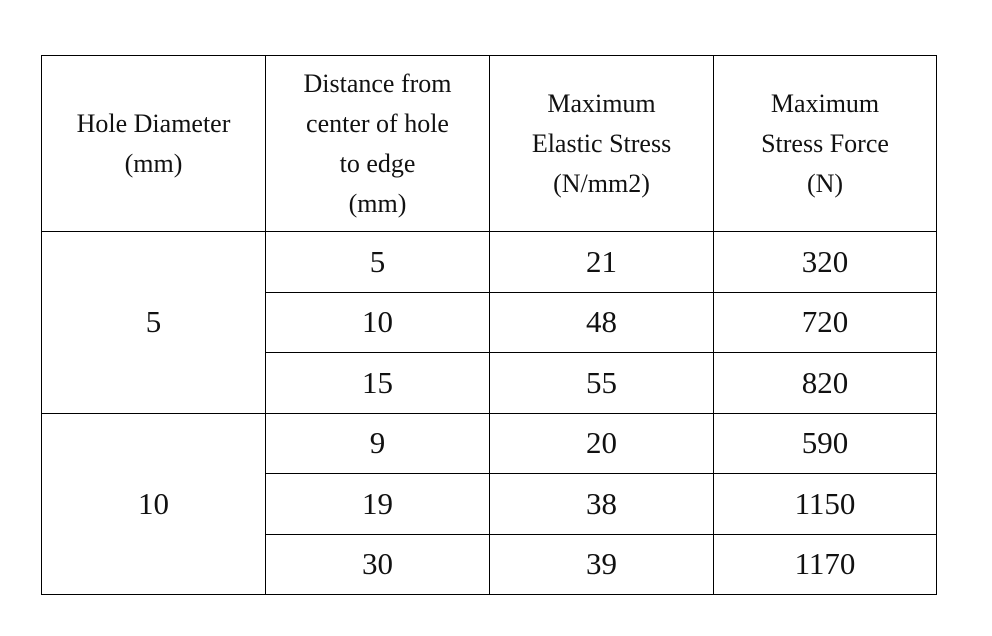 This screenshot has height=636, width=992. I want to click on header-cell: Hole Diameter (mm), so click(153, 143).